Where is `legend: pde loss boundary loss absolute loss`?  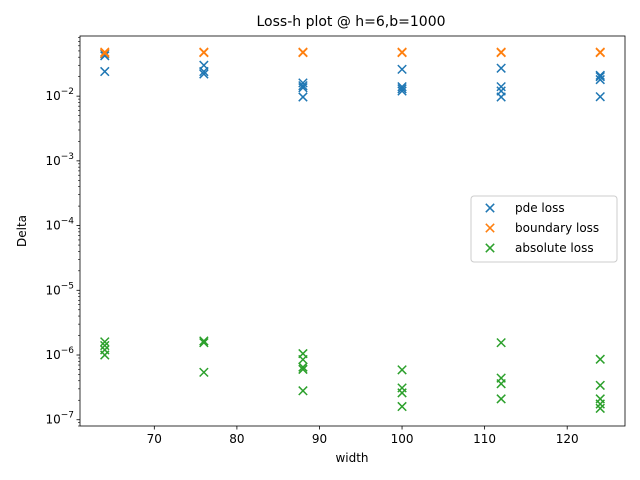 legend: pde loss boundary loss absolute loss is located at coordinates (544, 229).